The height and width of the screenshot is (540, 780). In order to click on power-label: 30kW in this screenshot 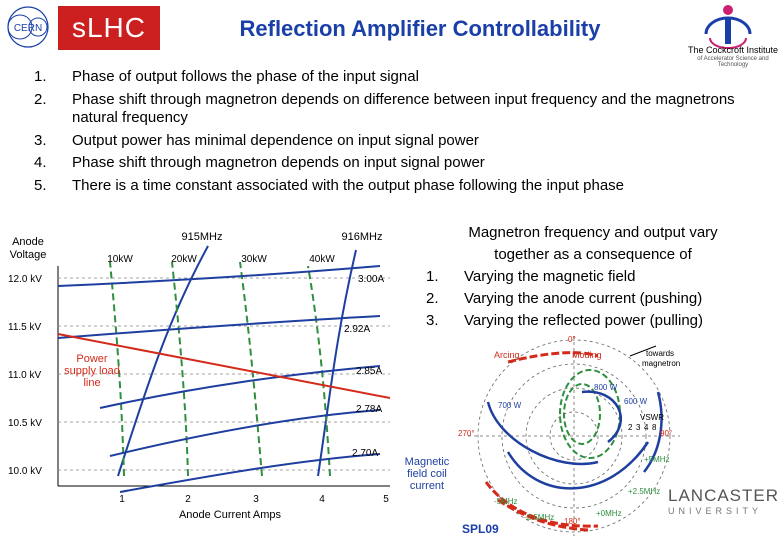, I will do `click(254, 259)`.